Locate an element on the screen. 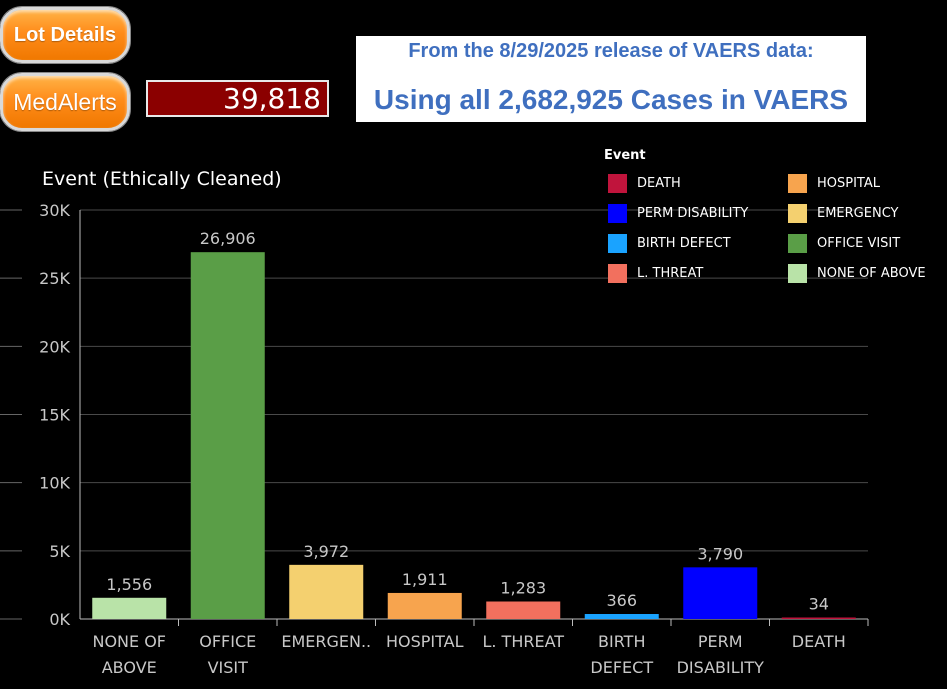 This screenshot has width=947, height=689. bar-value-label: 366 is located at coordinates (621, 600).